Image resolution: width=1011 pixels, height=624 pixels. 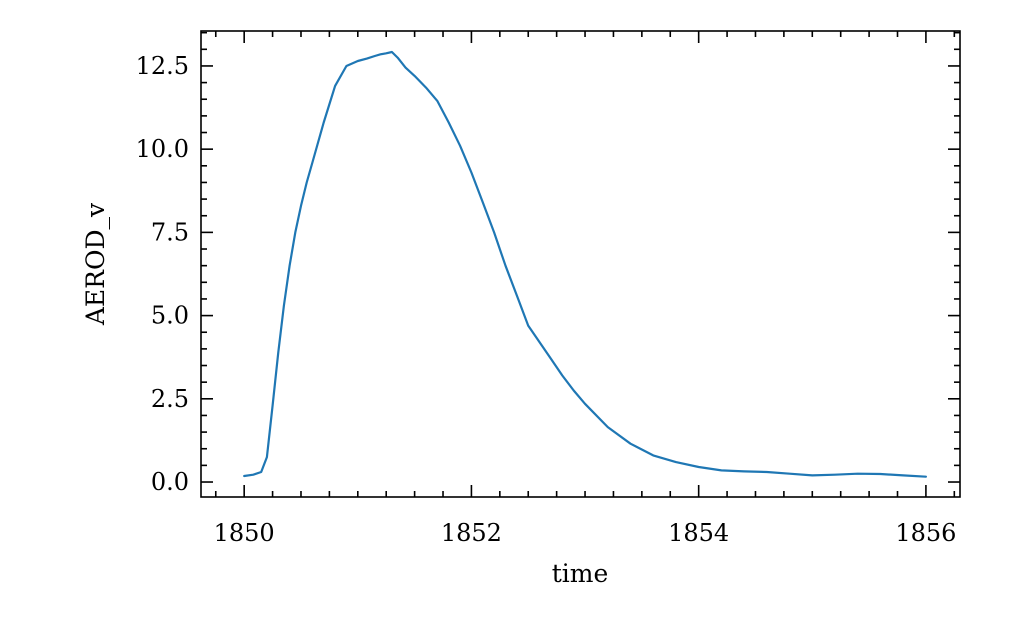 What do you see at coordinates (580, 573) in the screenshot?
I see `x-axis-title: time` at bounding box center [580, 573].